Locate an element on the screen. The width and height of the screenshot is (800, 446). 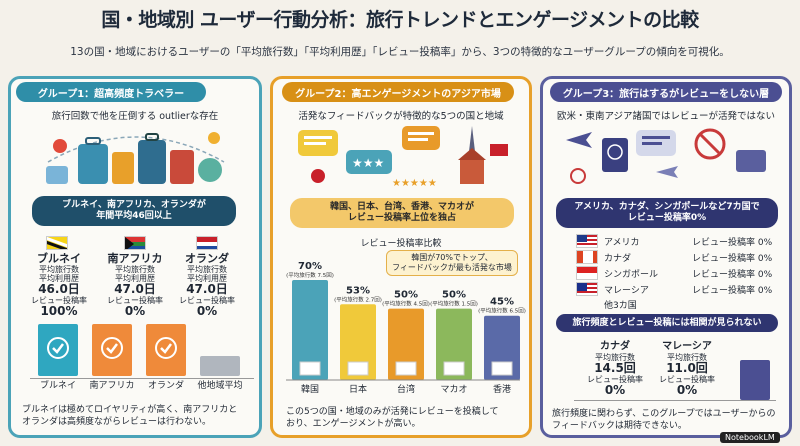
group3-highlight-pill: アメリカ、カナダ、シンガポールなど7カ国で レビュー投稿率0% is located at coordinates (667, 213).